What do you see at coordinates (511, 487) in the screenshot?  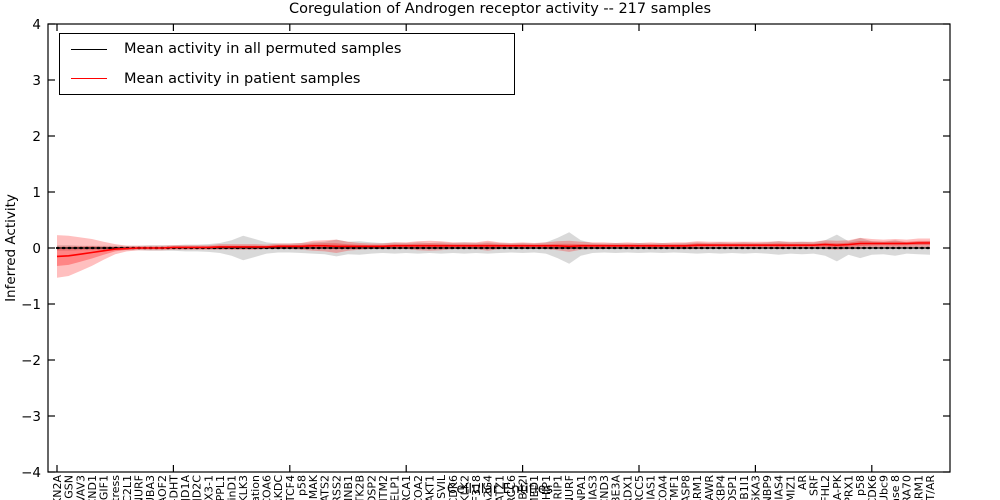 I see `x-category-label: XRCC6` at bounding box center [511, 487].